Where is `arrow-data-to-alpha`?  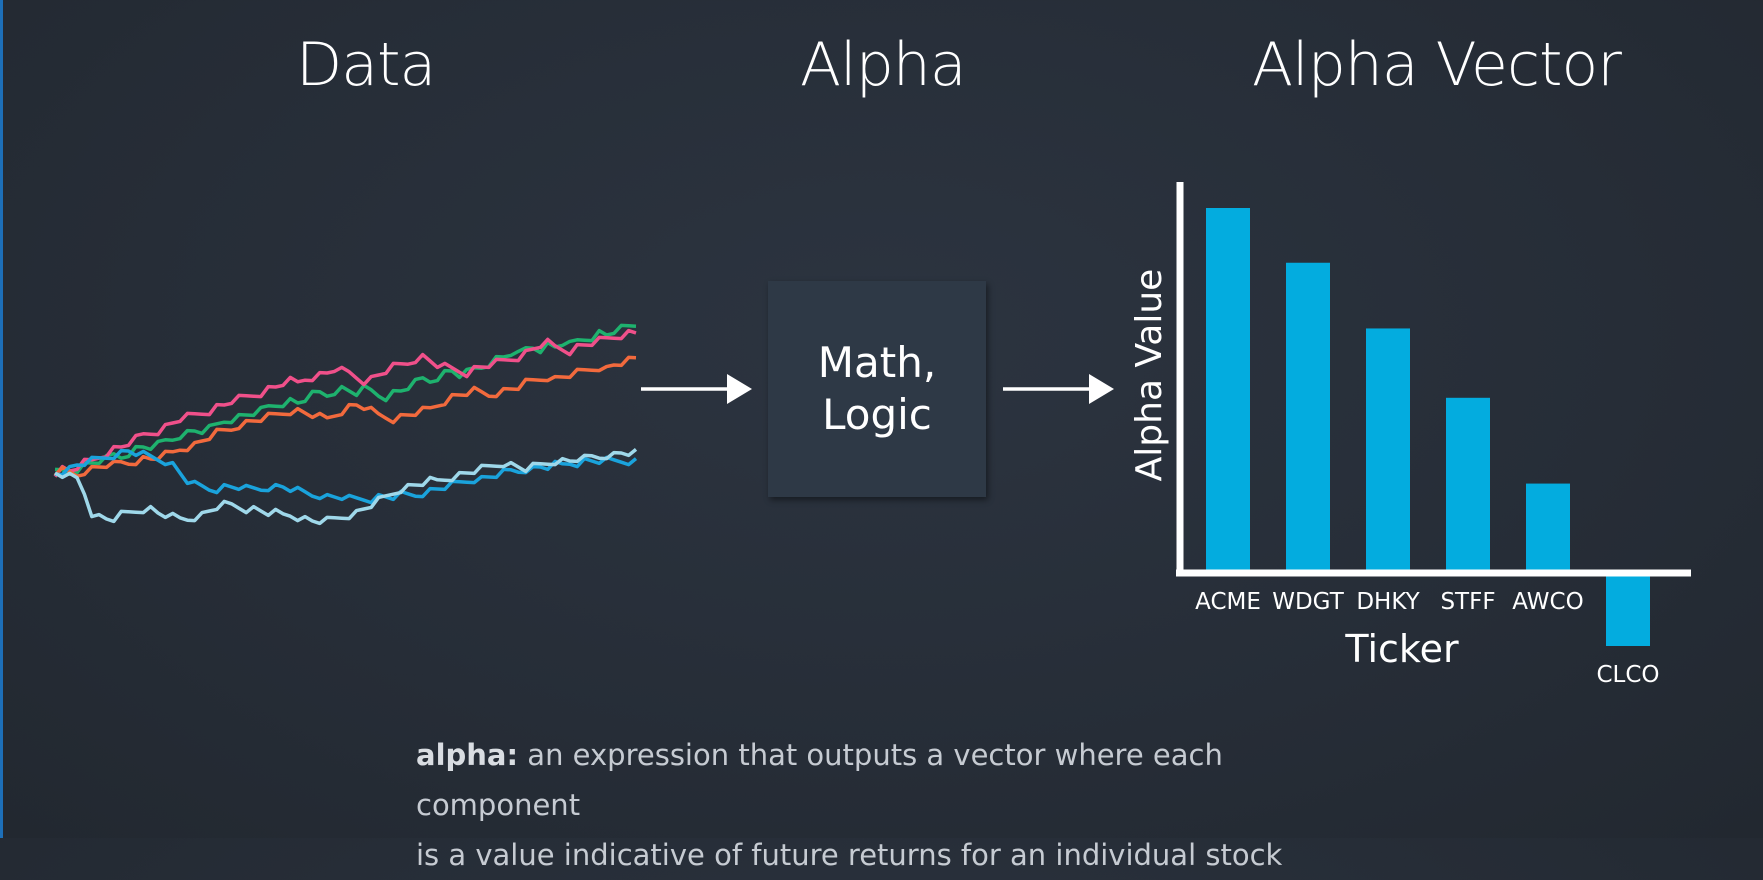 arrow-data-to-alpha is located at coordinates (696, 389).